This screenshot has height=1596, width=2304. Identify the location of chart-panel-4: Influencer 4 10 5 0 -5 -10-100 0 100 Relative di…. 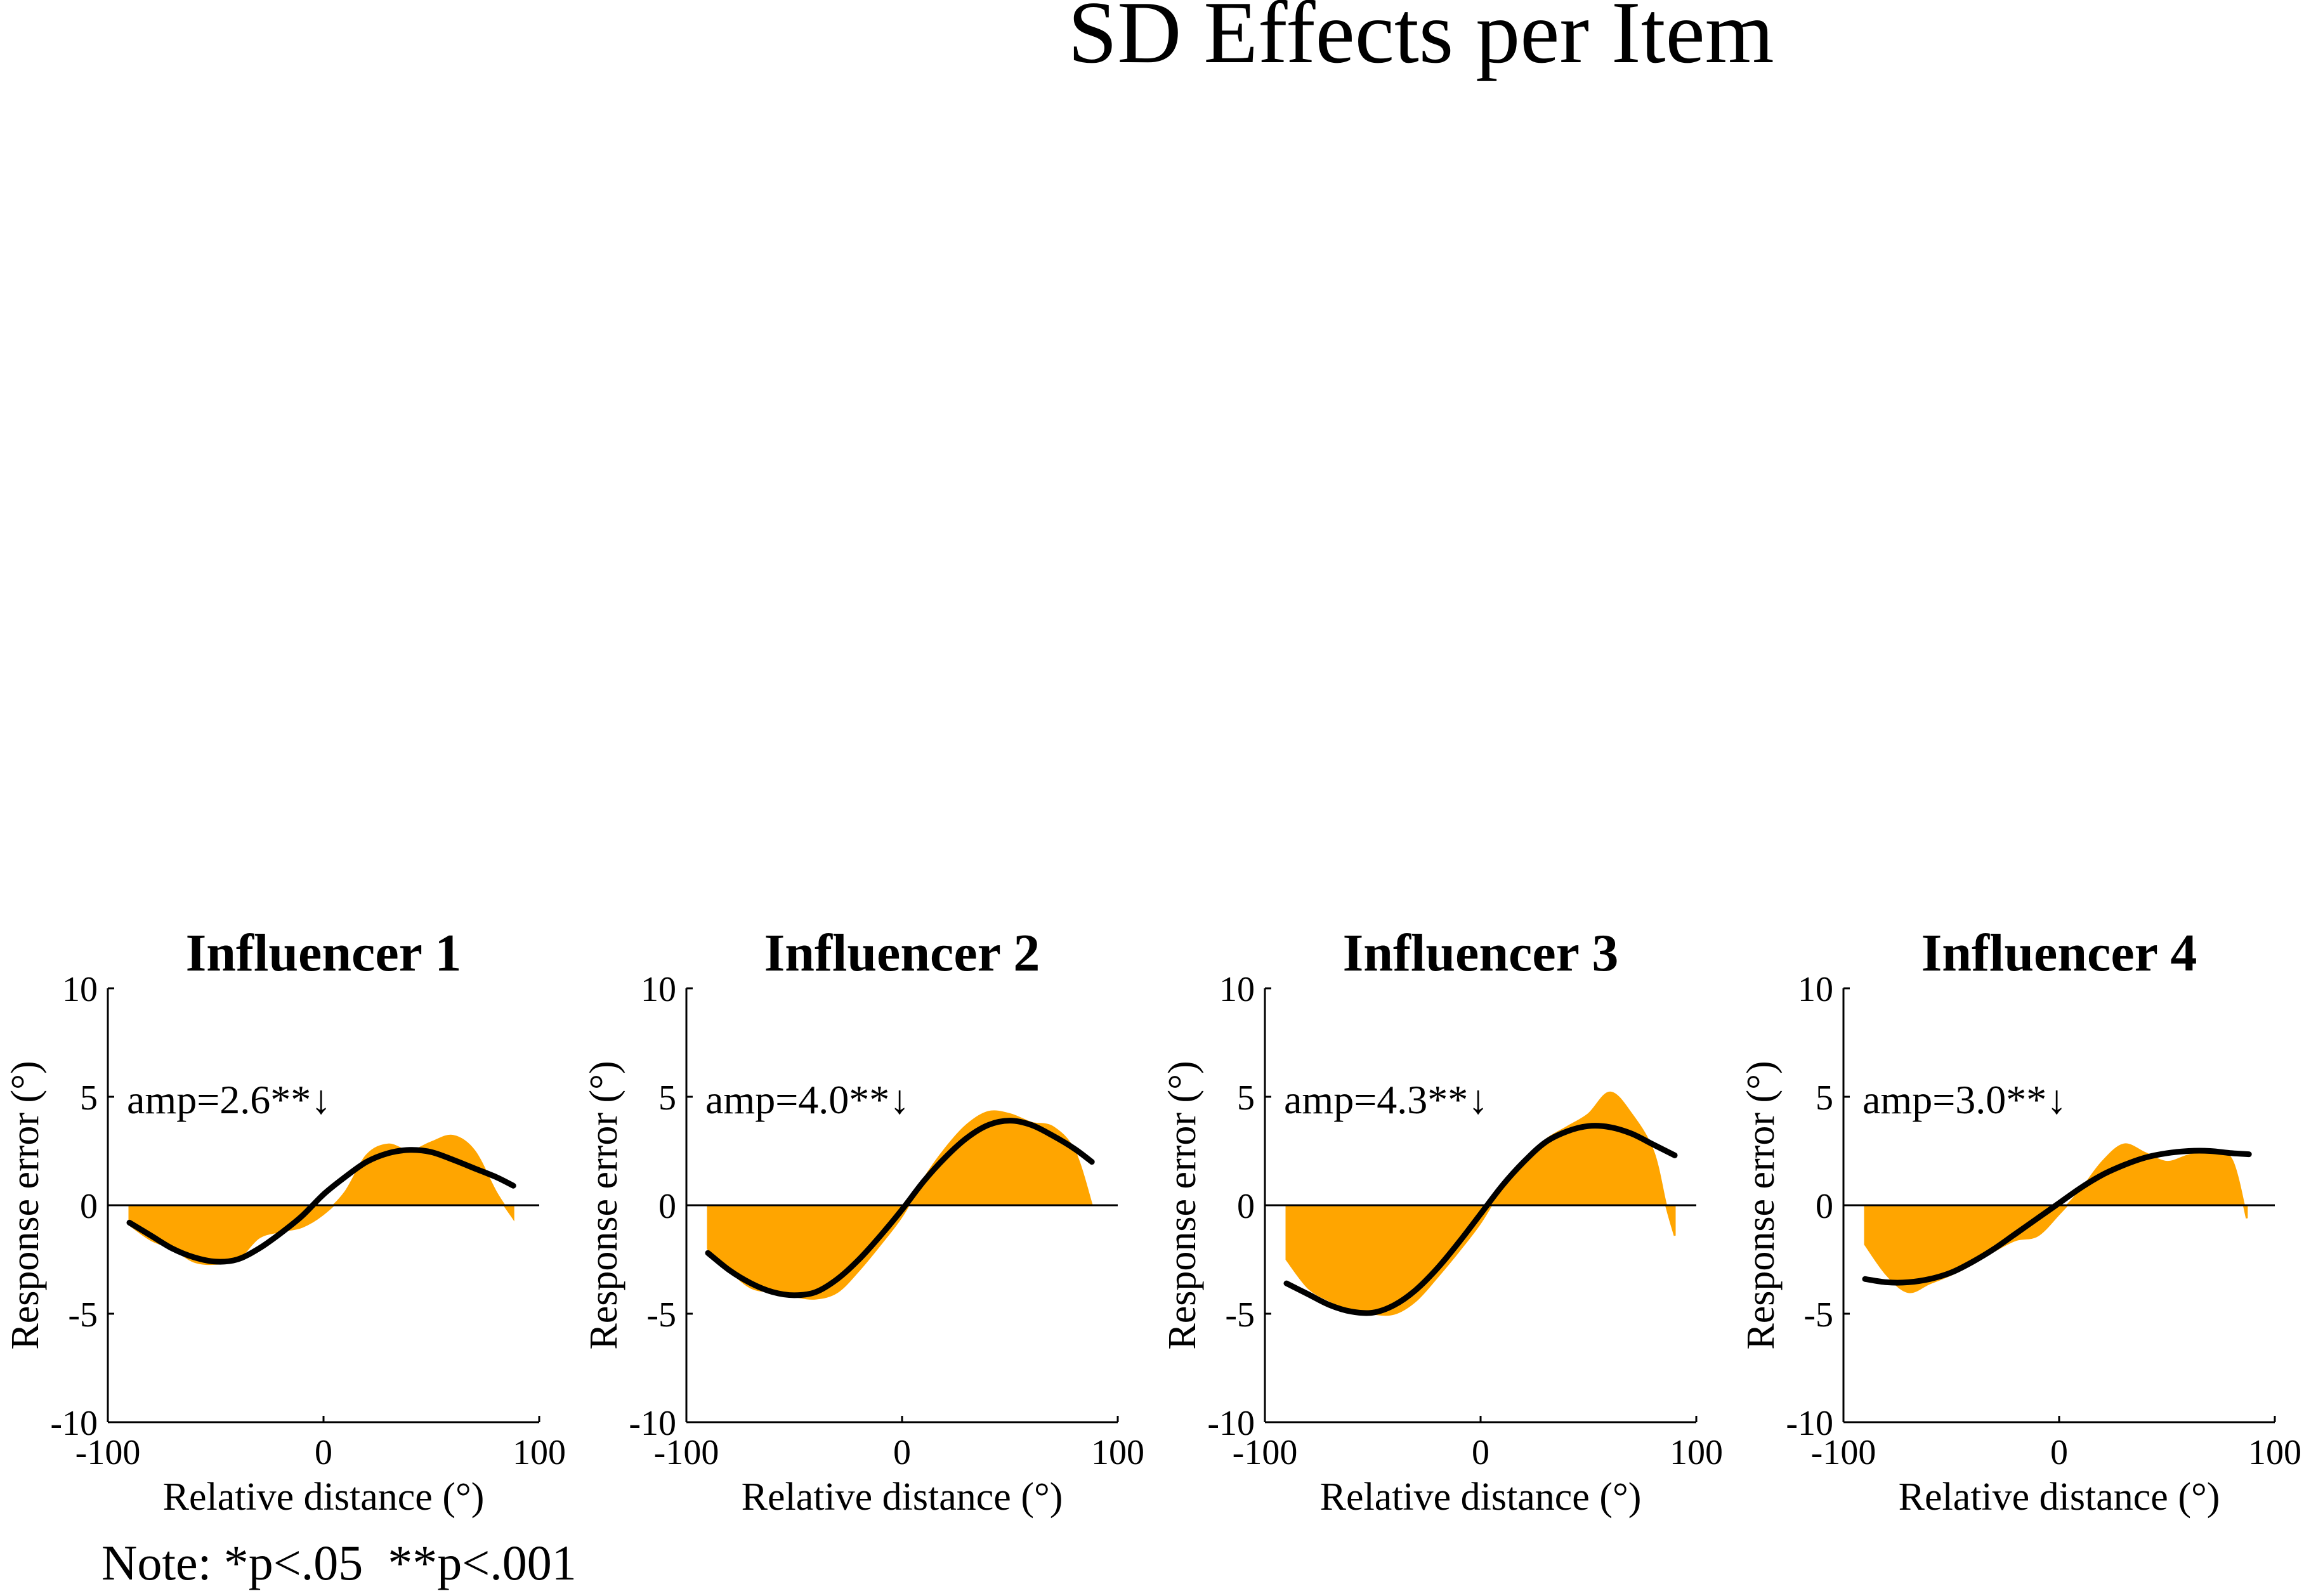
(2020, 1221).